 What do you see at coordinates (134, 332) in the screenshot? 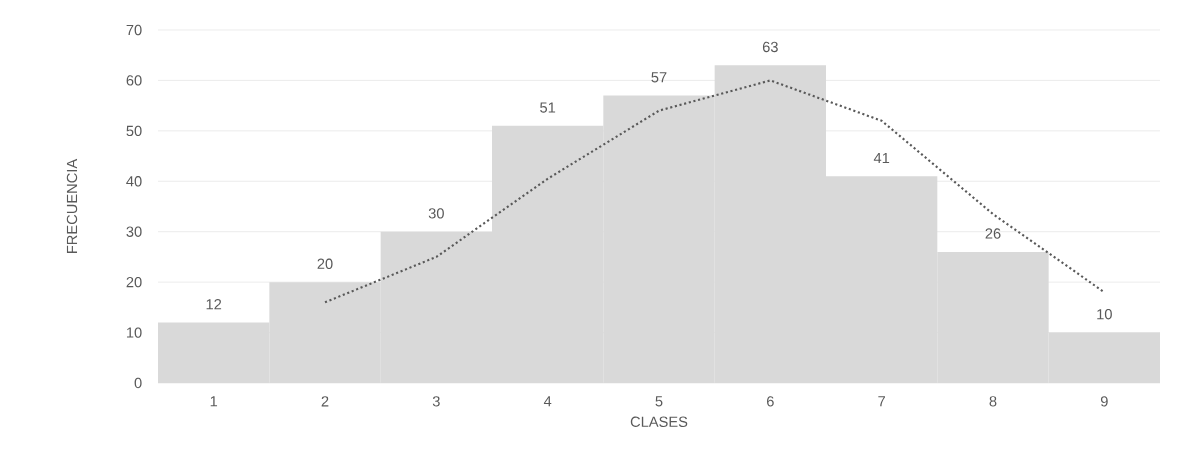
I see `y-tick-label: 10` at bounding box center [134, 332].